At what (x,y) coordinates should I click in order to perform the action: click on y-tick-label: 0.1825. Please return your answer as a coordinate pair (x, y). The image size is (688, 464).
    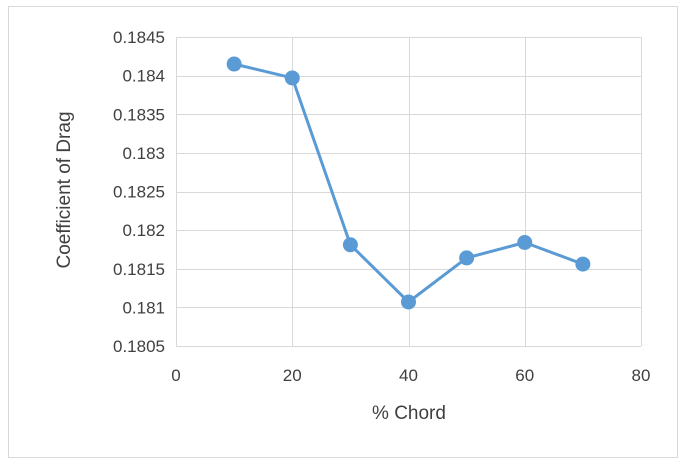
    Looking at the image, I should click on (139, 192).